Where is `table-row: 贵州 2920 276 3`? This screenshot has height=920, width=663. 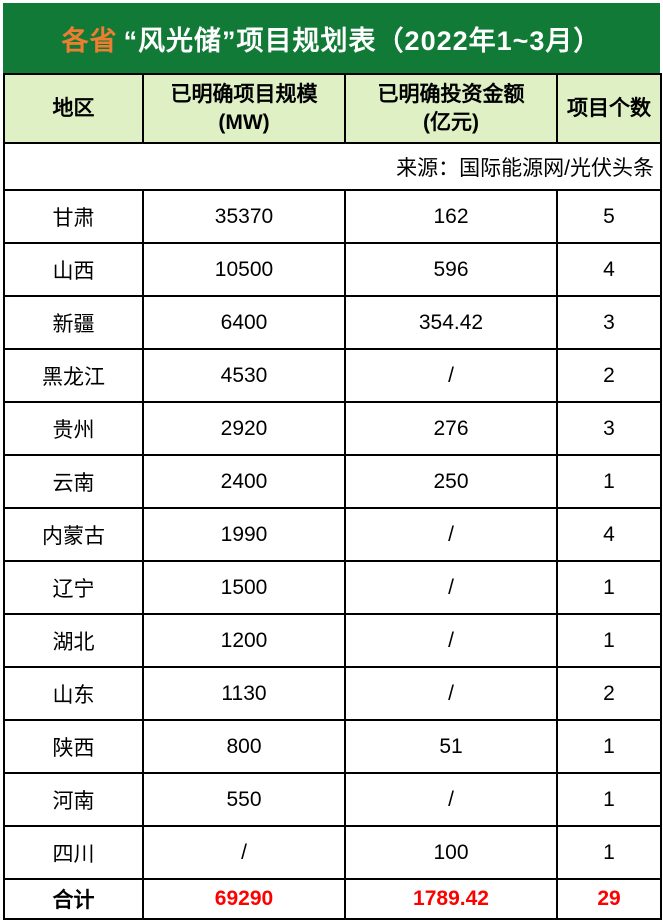
table-row: 贵州 2920 276 3 is located at coordinates (332, 428).